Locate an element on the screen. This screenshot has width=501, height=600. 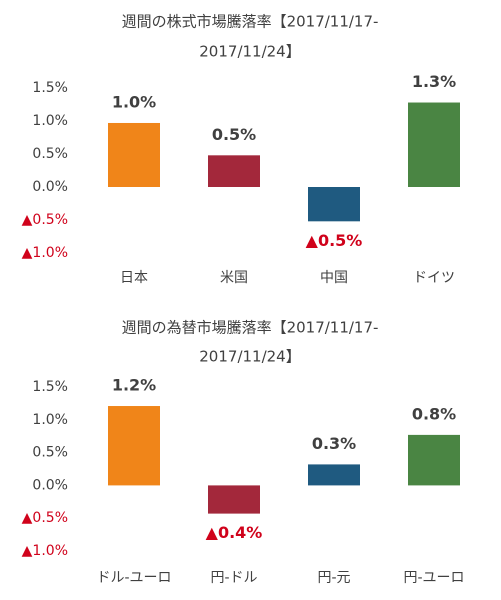
value-label: 0.8% is located at coordinates (434, 413).